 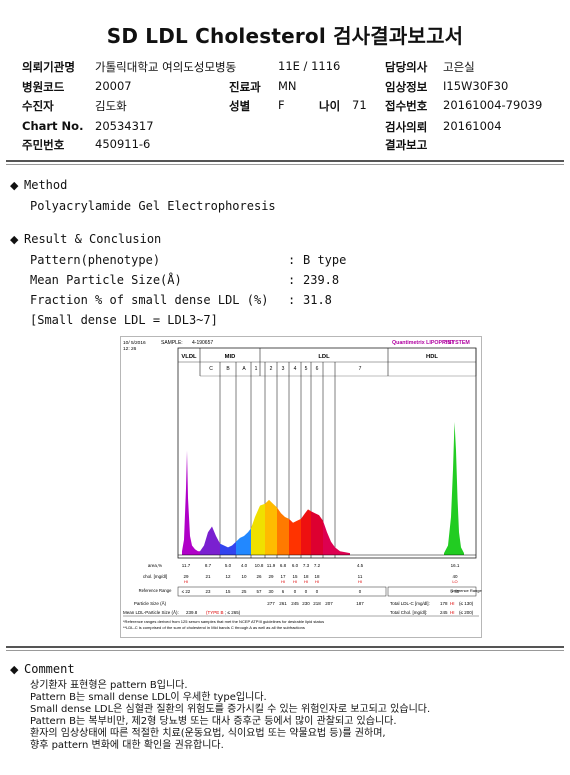 I want to click on total-chol-value: 245, so click(x=444, y=612).